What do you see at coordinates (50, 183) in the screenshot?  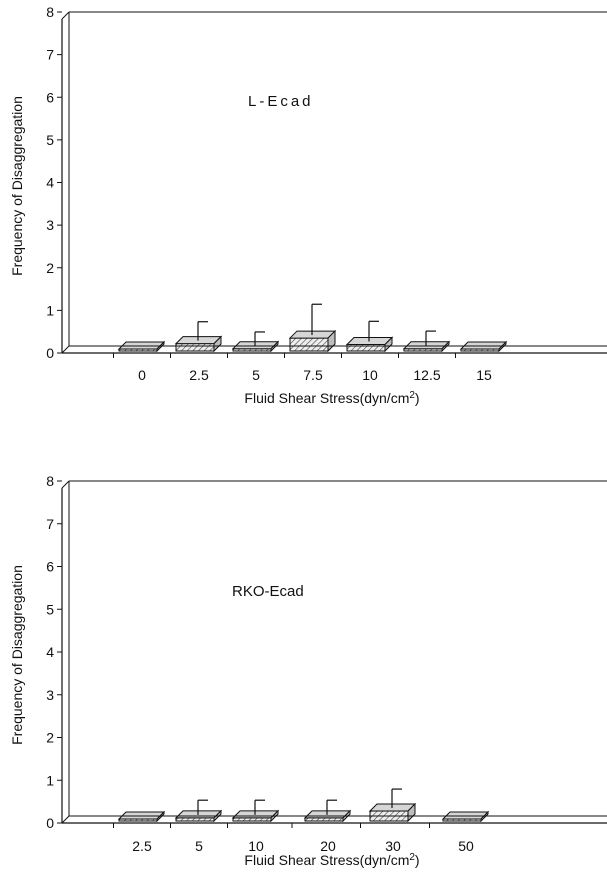 I see `y-tick-label-1-4: 4` at bounding box center [50, 183].